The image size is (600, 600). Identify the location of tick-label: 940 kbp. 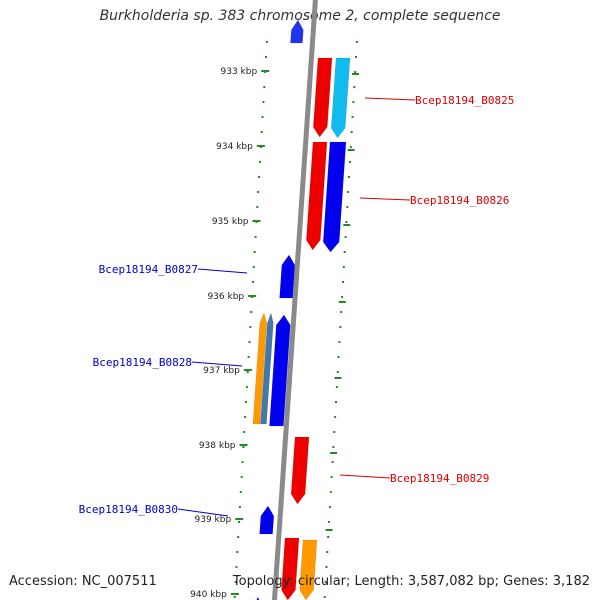
(208, 595).